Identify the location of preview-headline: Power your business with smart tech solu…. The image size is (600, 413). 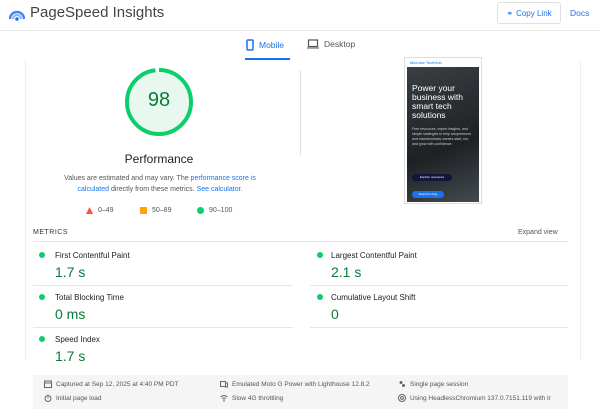
(438, 101).